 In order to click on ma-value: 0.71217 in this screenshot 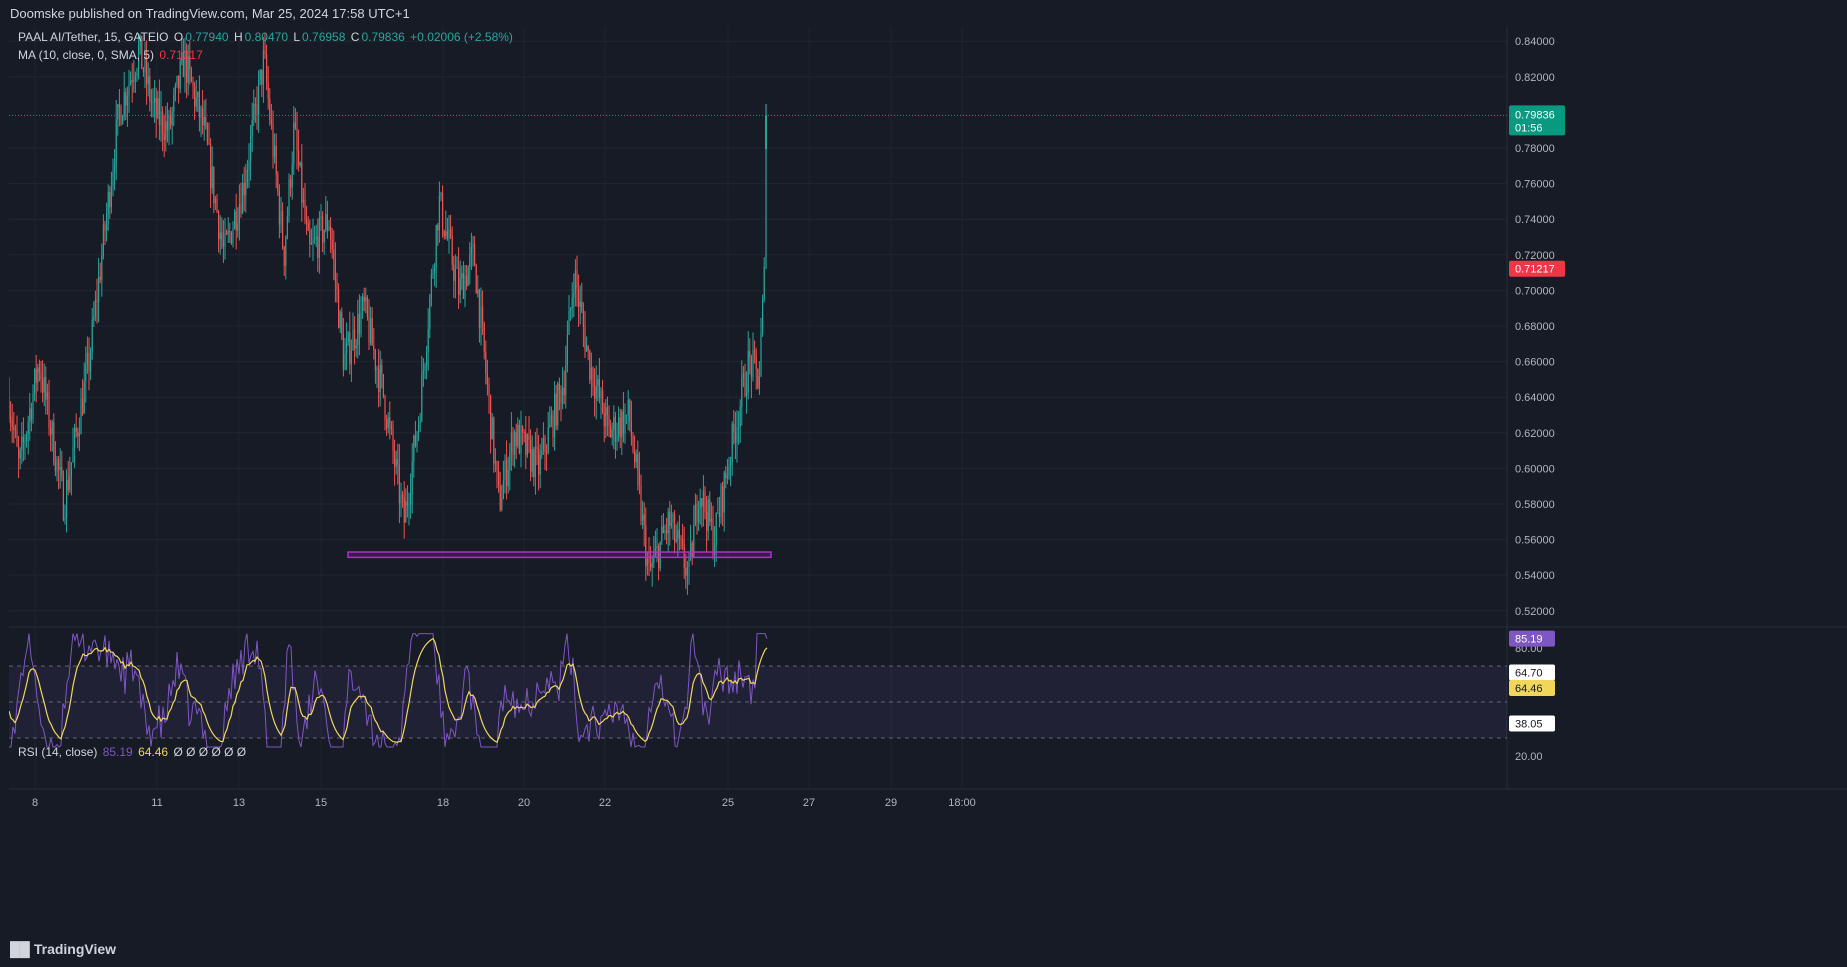, I will do `click(181, 55)`.